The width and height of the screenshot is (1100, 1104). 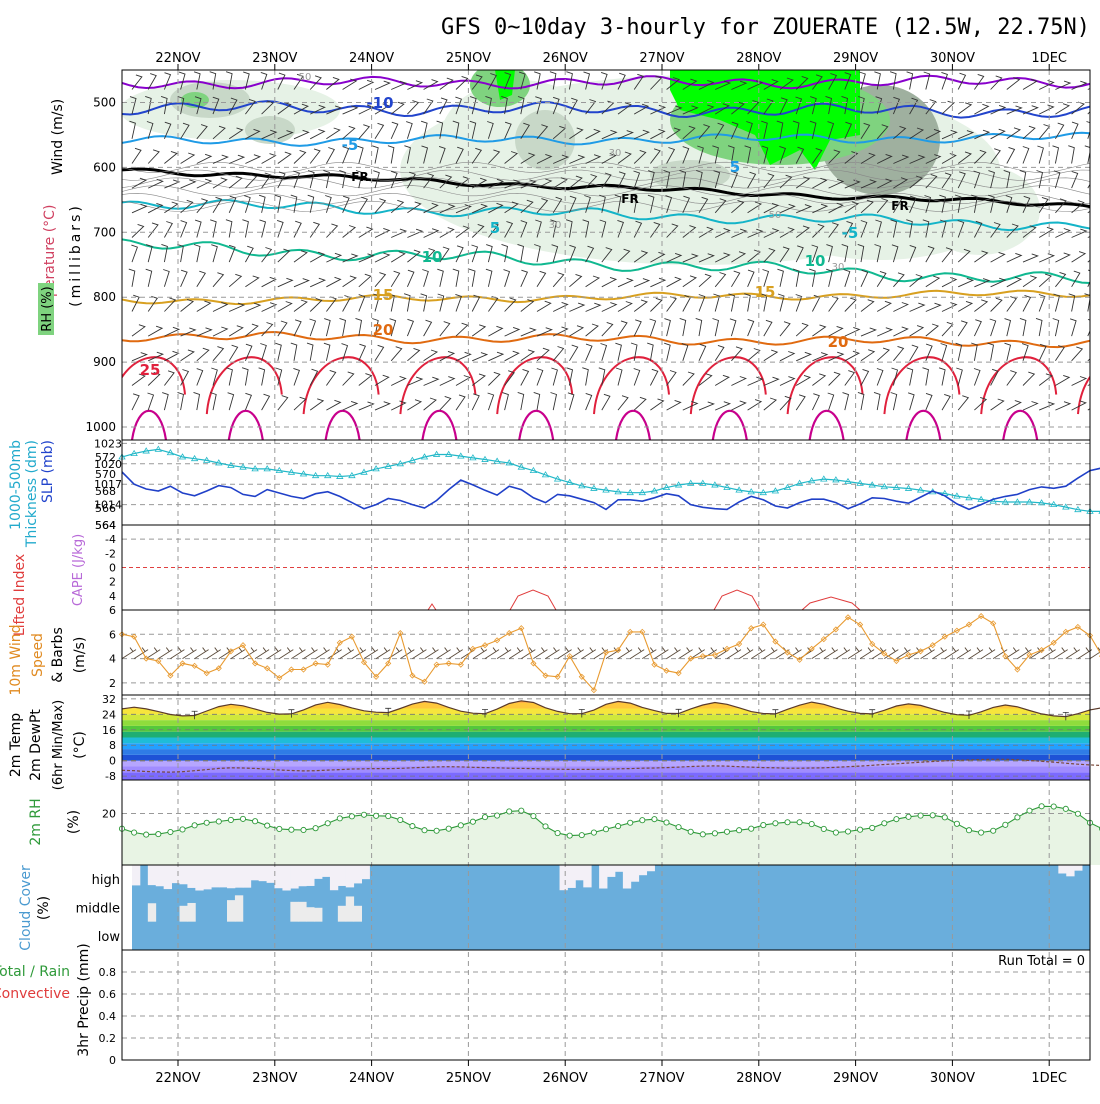 I want to click on precip-tick-label: 0.6, so click(x=108, y=994).